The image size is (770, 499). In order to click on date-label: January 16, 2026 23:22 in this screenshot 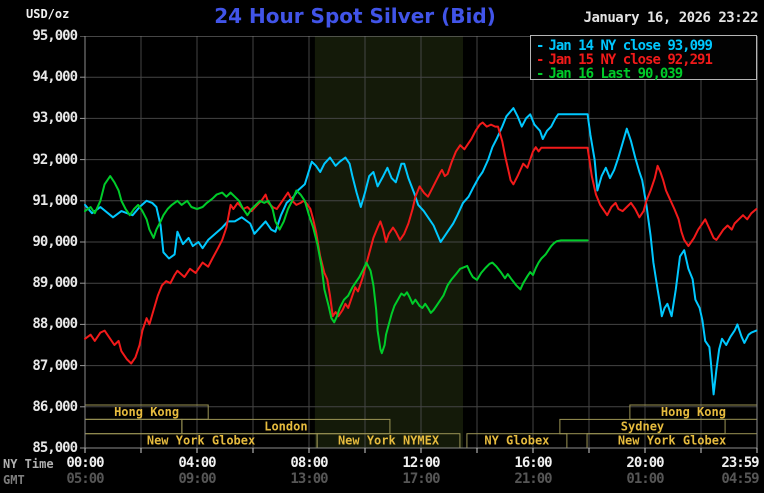, I will do `click(671, 18)`.